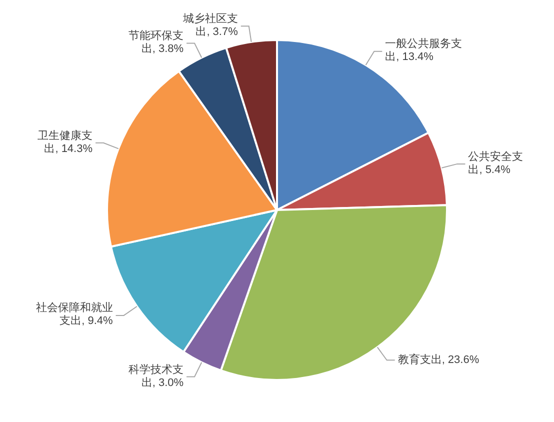 The width and height of the screenshot is (554, 422). What do you see at coordinates (73, 315) in the screenshot?
I see `slice-label: 社会保障和就业支出, 9.4%` at bounding box center [73, 315].